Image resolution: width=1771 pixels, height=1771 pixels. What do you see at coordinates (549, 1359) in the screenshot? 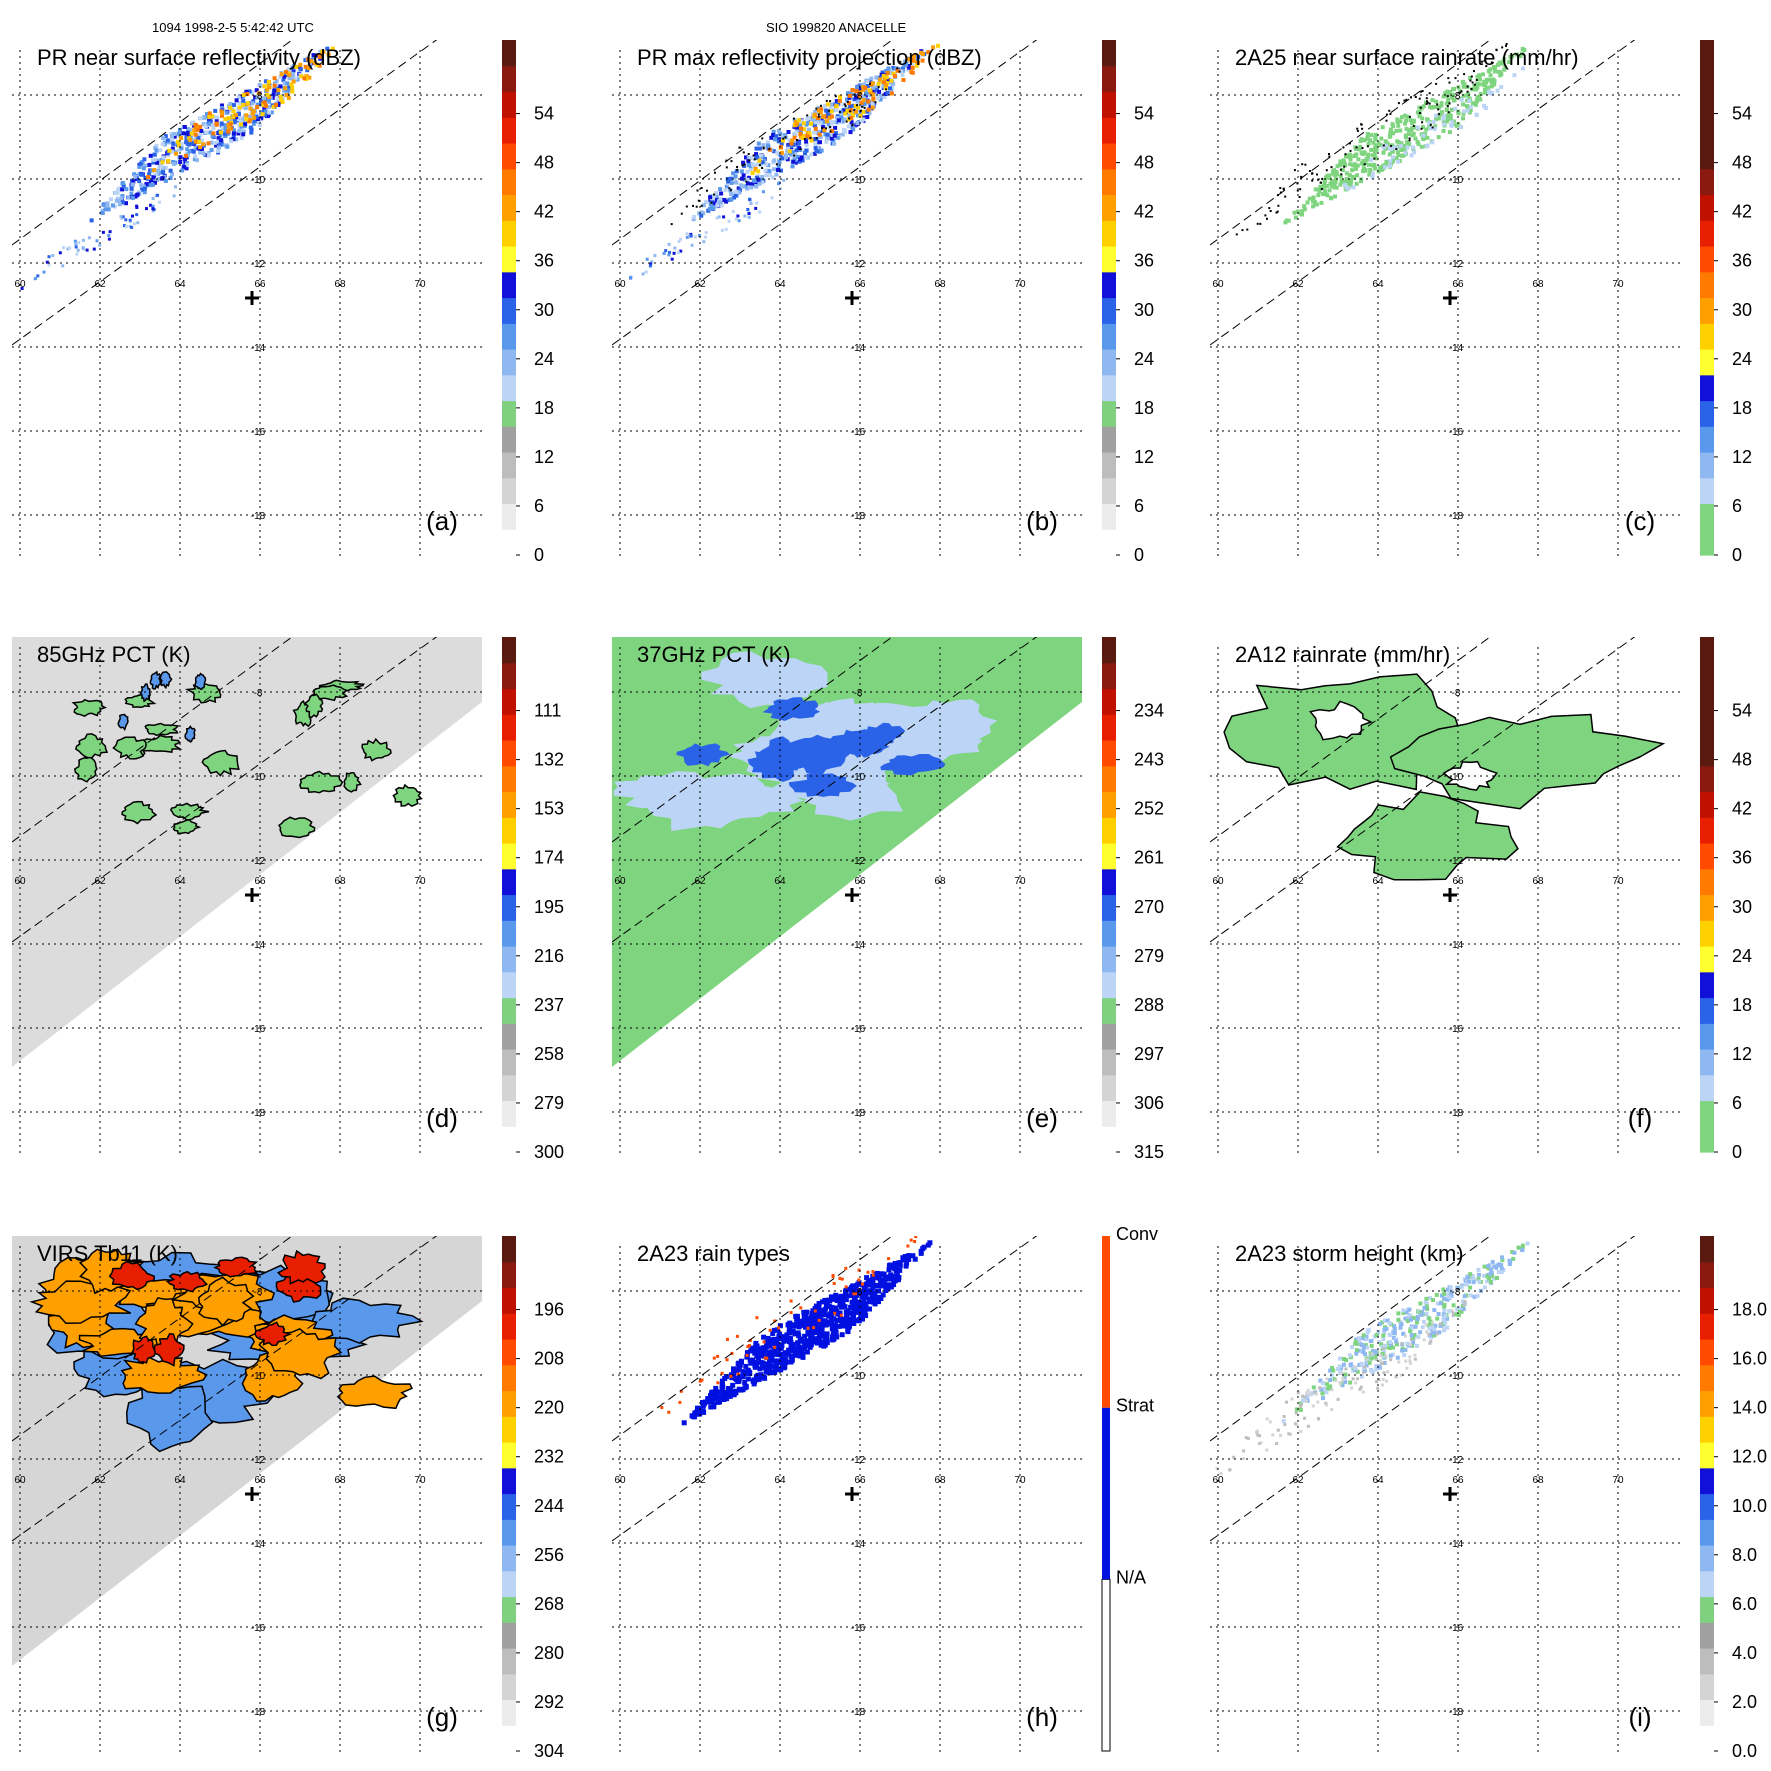
I see `colorbar-tick-label: 208` at bounding box center [549, 1359].